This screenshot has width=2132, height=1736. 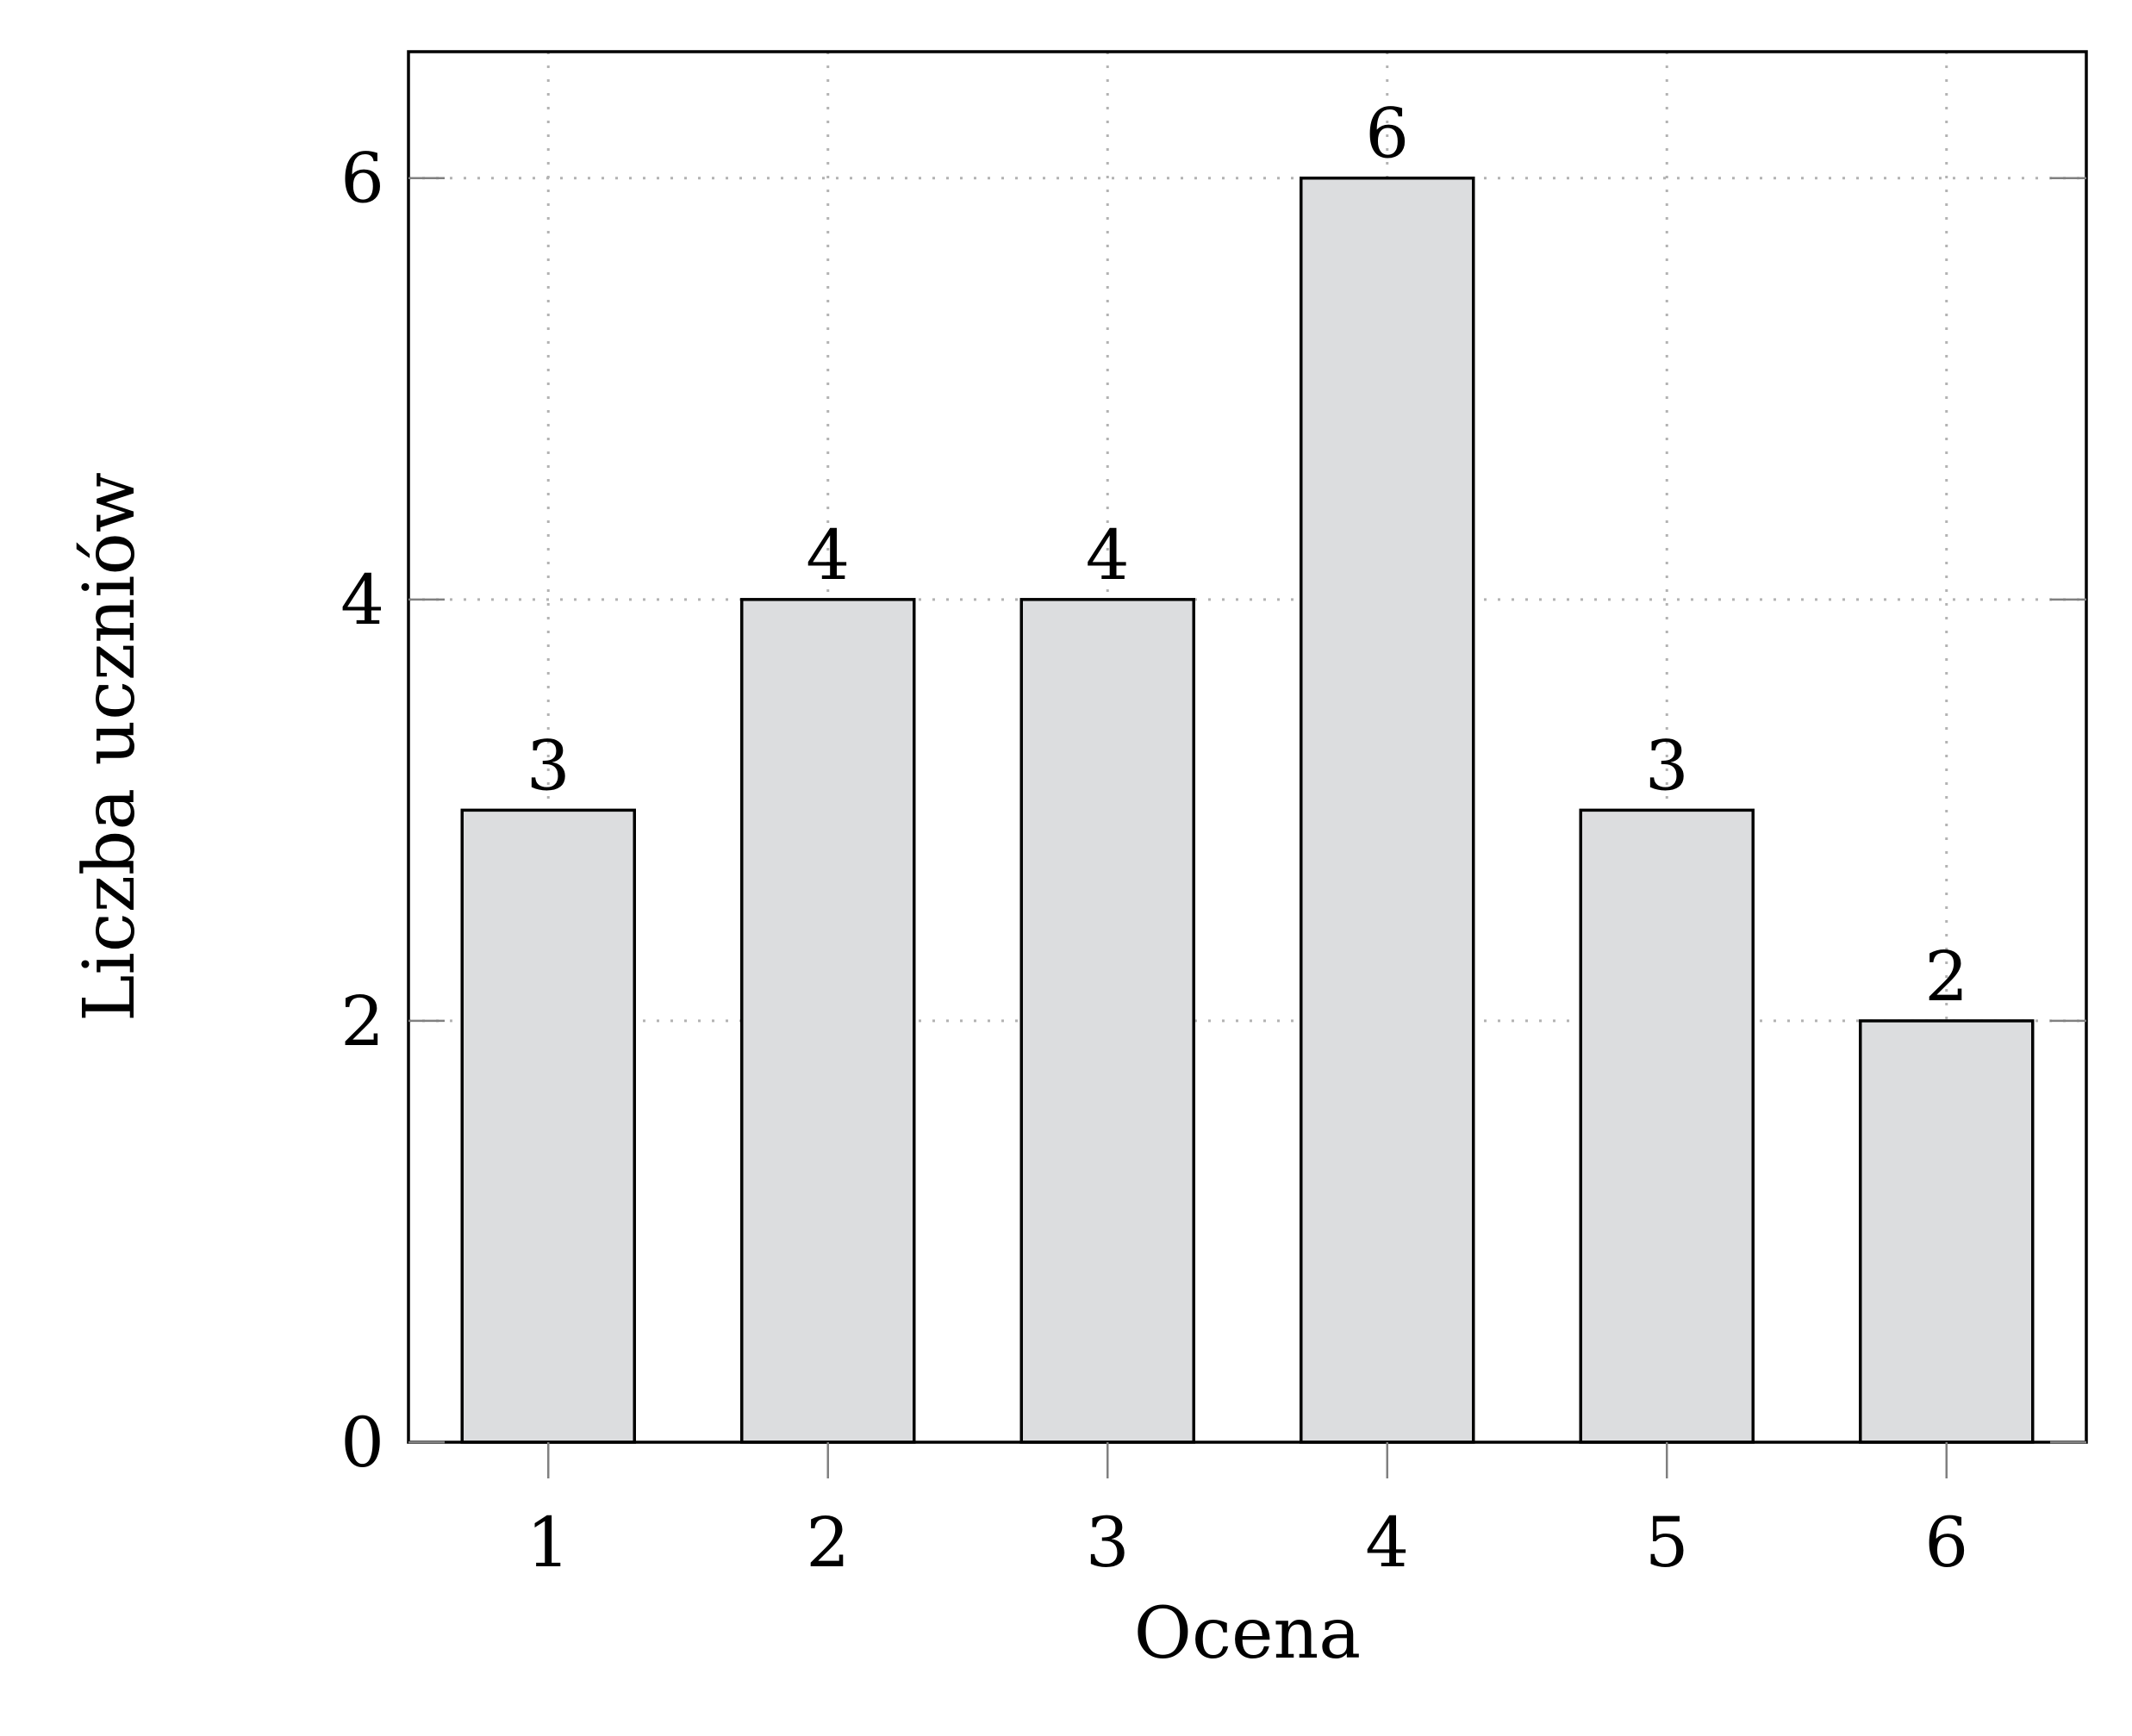 I want to click on x-tick-label: 5, so click(x=1667, y=1543).